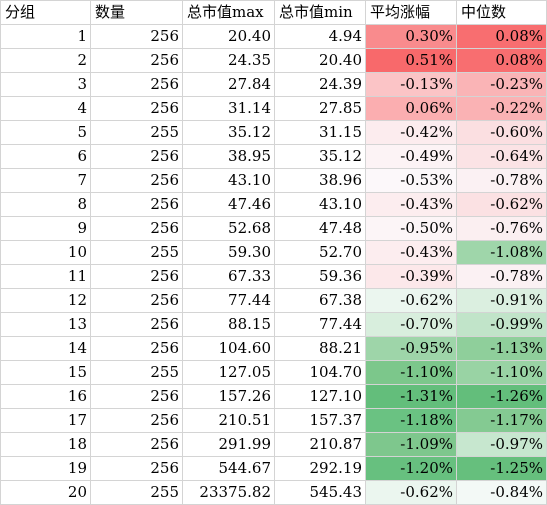 Image resolution: width=547 pixels, height=505 pixels. Describe the element at coordinates (411, 372) in the screenshot. I see `average-change-cell: -1.10%` at that location.